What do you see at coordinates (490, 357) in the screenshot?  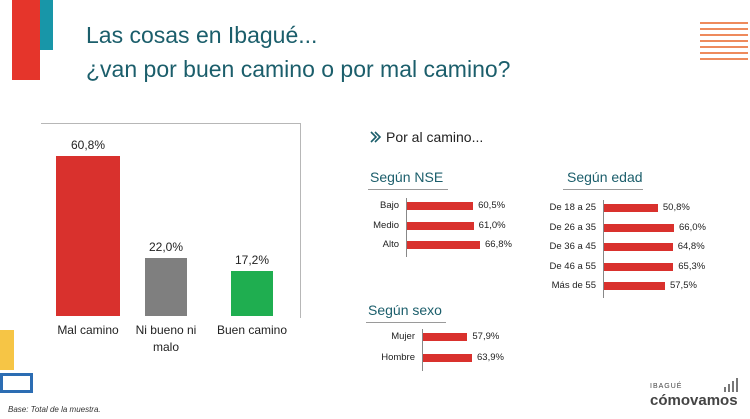 I see `data-label: 63,9%` at bounding box center [490, 357].